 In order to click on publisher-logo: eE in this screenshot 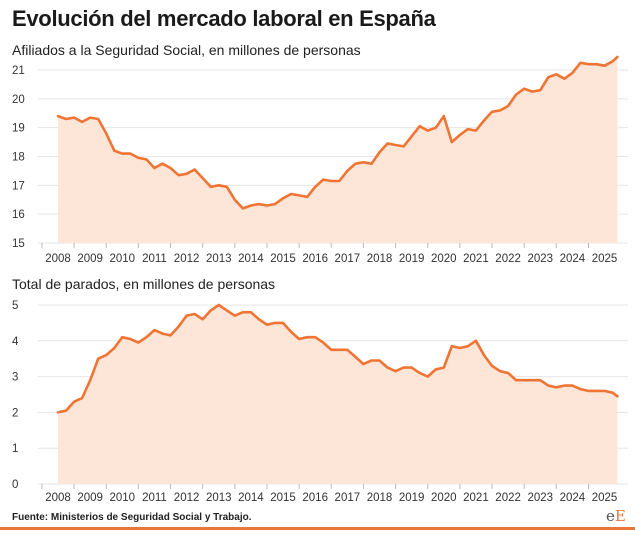, I will do `click(616, 516)`.